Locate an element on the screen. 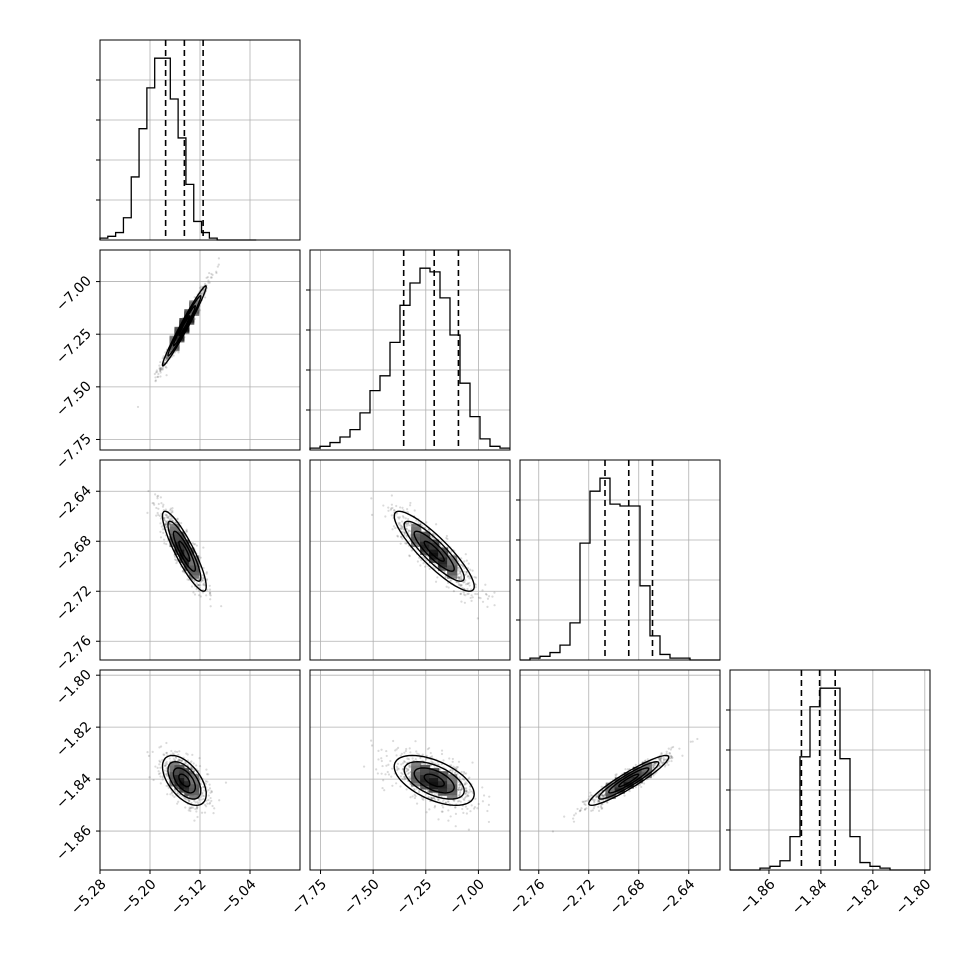  y-tick-label: −7.75 is located at coordinates (74, 452).